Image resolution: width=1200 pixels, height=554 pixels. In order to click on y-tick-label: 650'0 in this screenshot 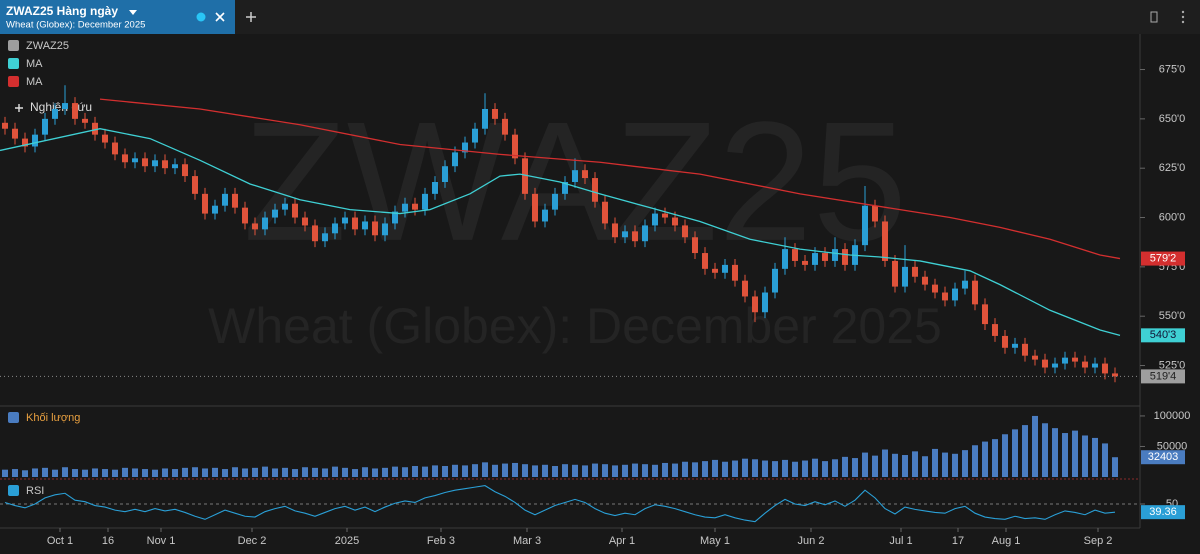, I will do `click(1172, 119)`.